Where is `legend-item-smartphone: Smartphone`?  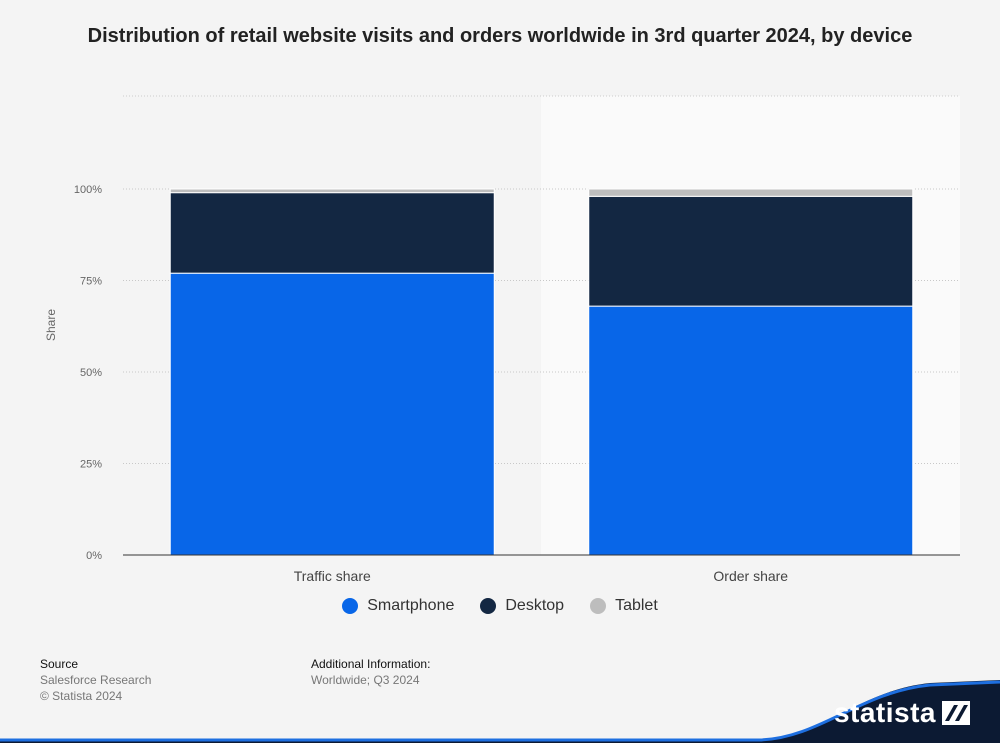
legend-item-smartphone: Smartphone is located at coordinates (398, 606).